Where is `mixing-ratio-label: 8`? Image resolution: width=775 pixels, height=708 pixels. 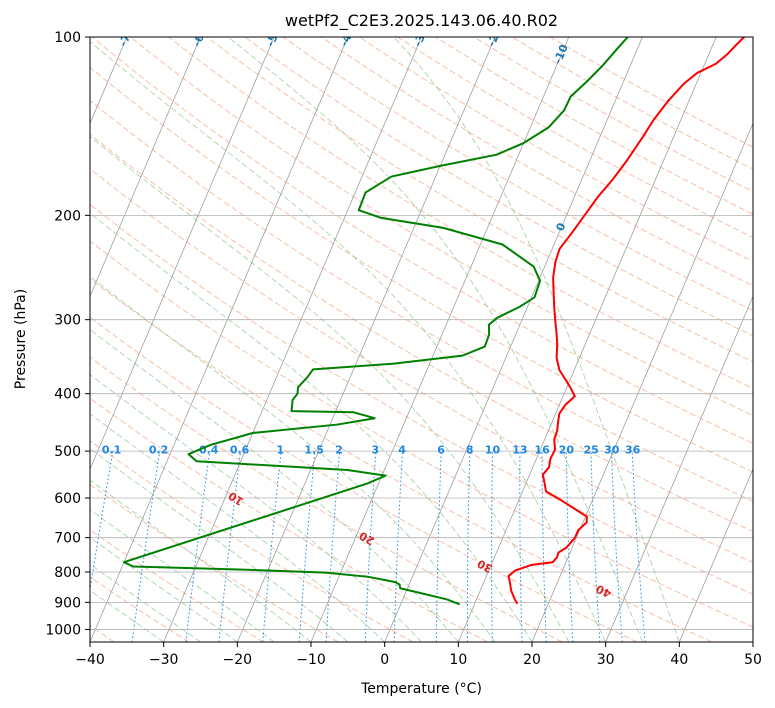
mixing-ratio-label: 8 is located at coordinates (470, 450).